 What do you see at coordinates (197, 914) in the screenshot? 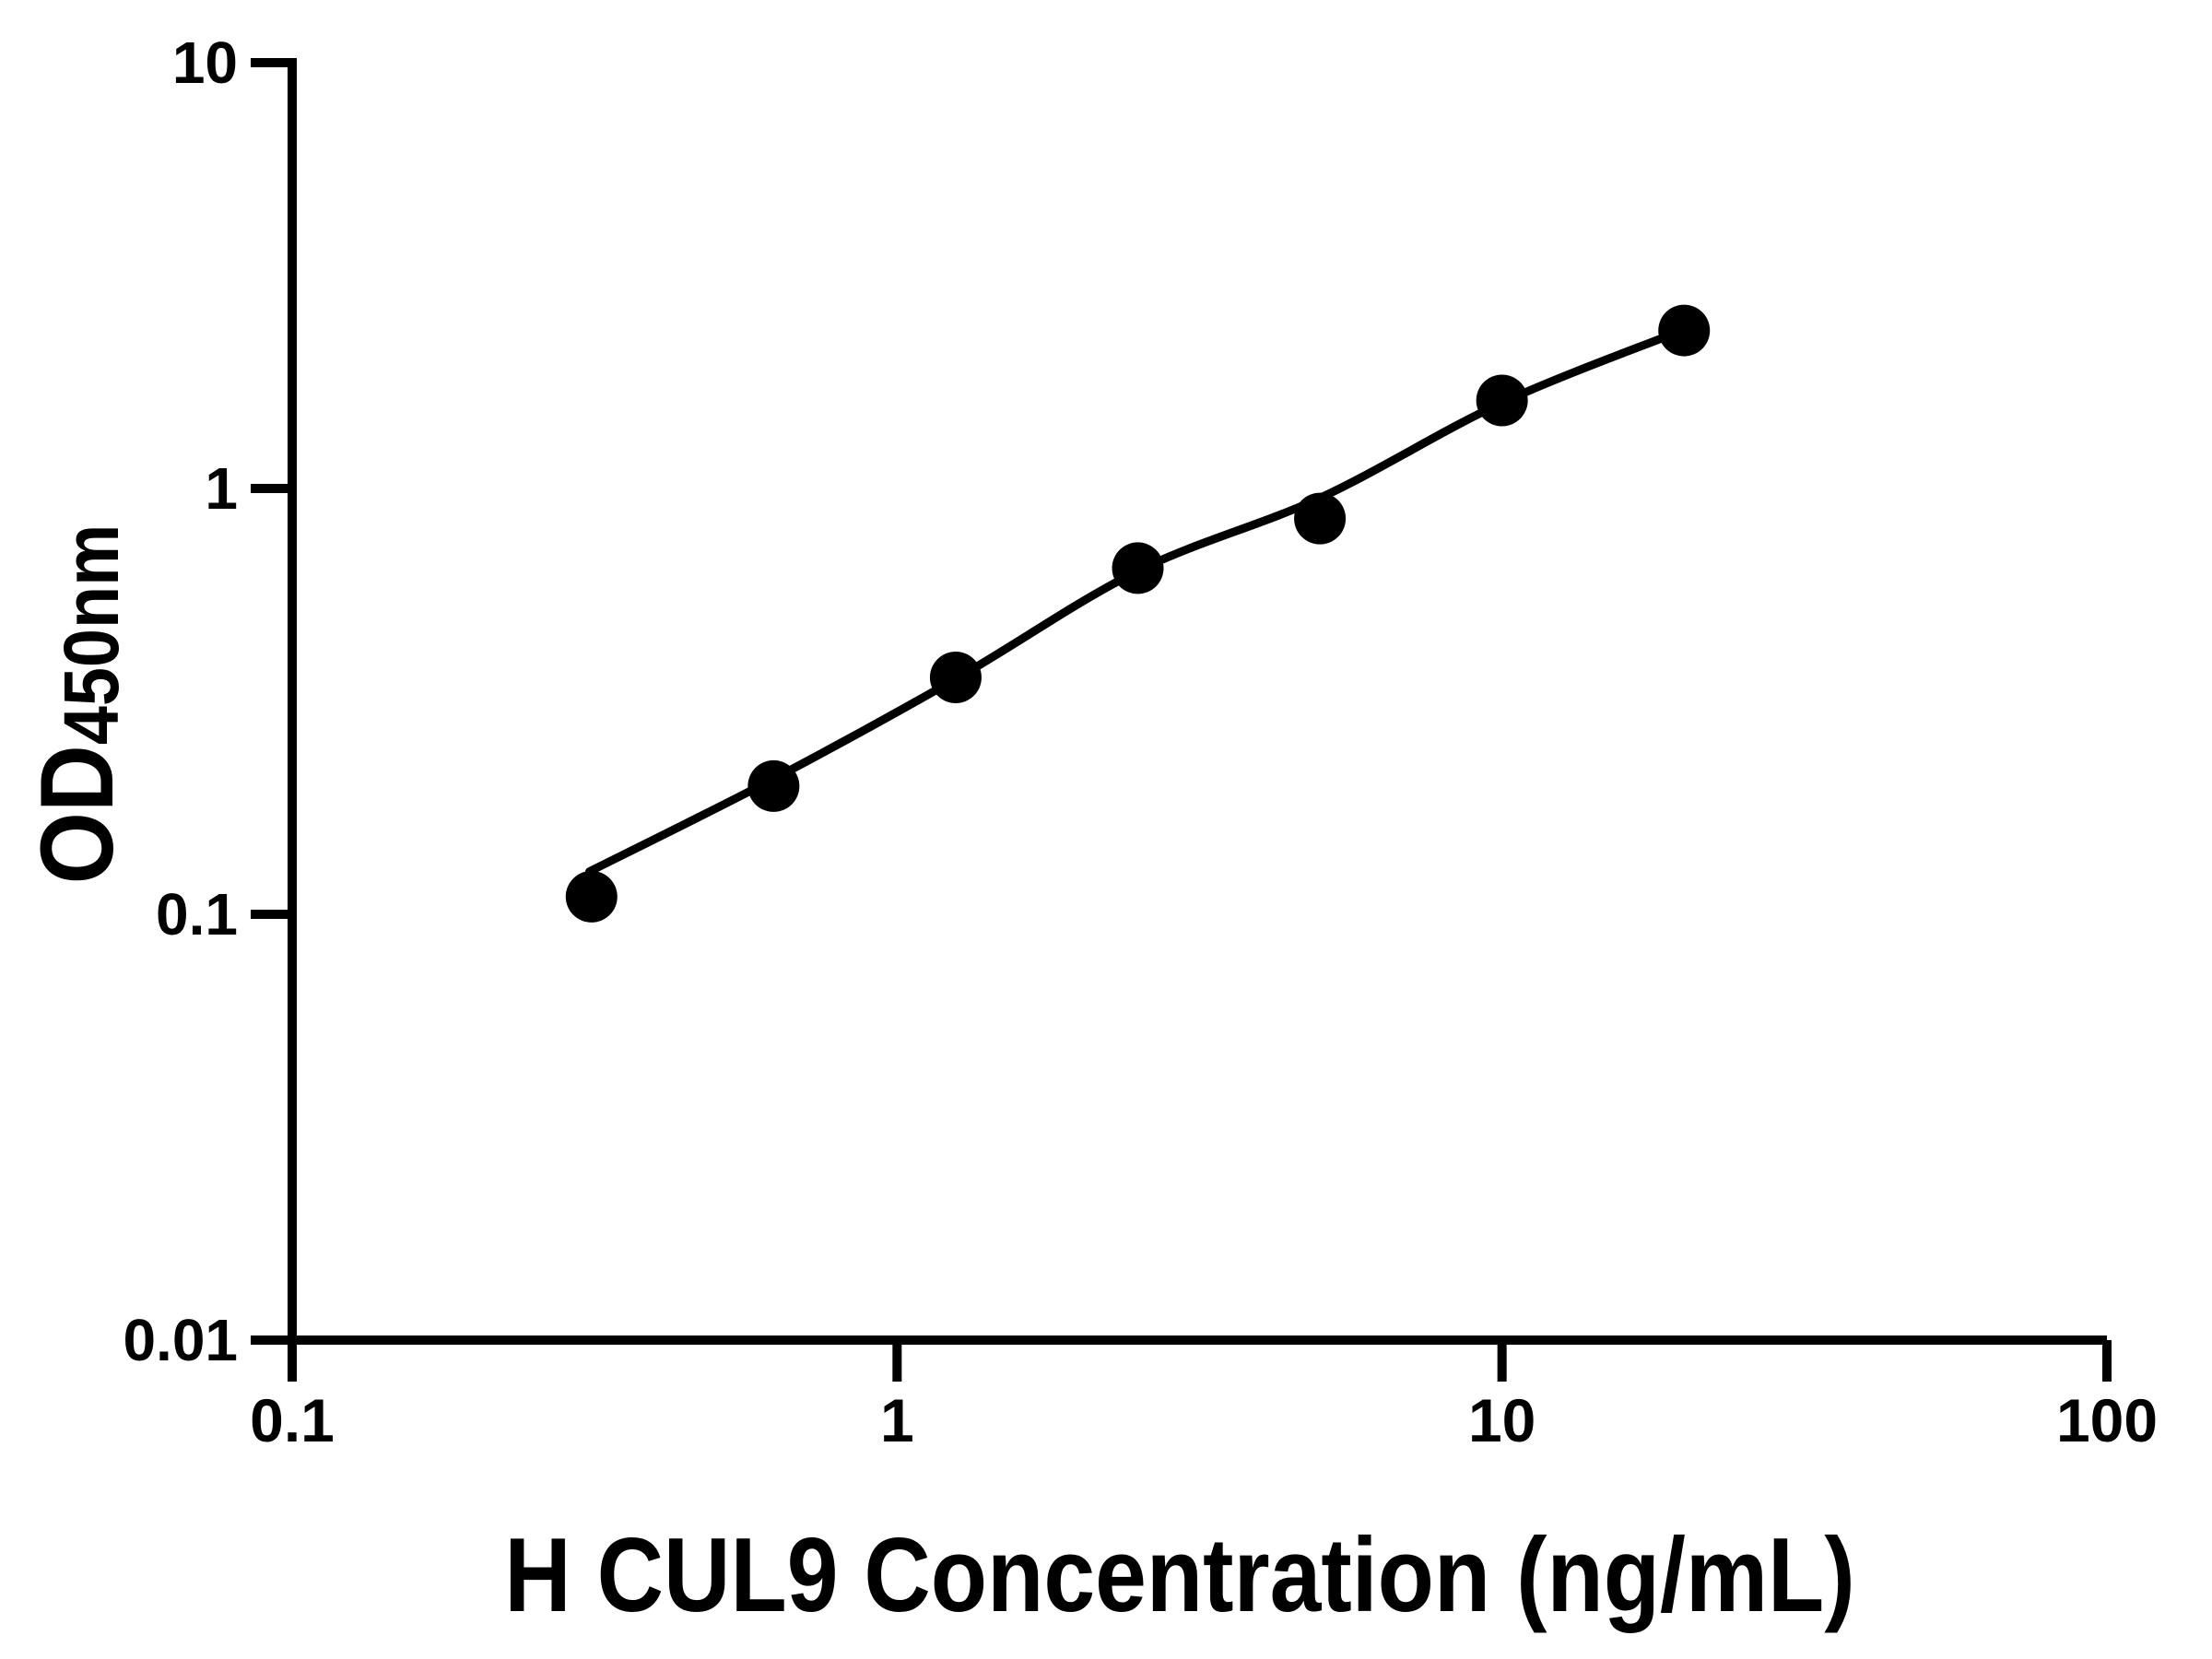
I see `y-tick-label: 0.1` at bounding box center [197, 914].